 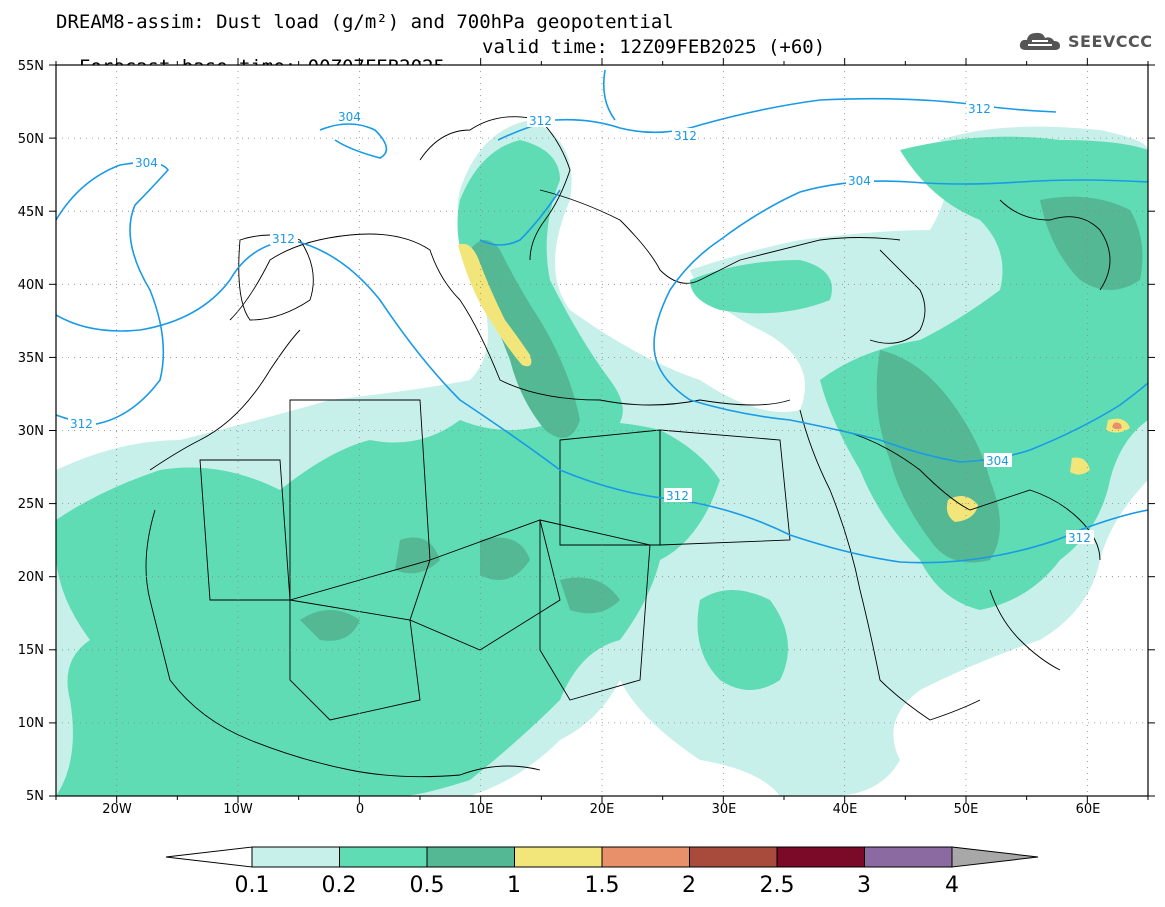 I want to click on lon-label: 60E, so click(x=1088, y=809).